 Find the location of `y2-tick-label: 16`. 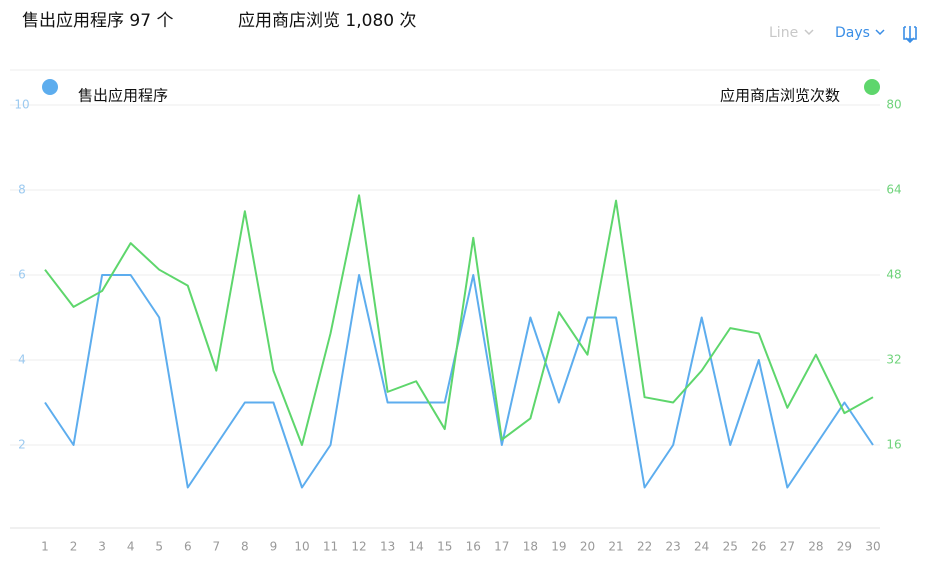

y2-tick-label: 16 is located at coordinates (893, 445).